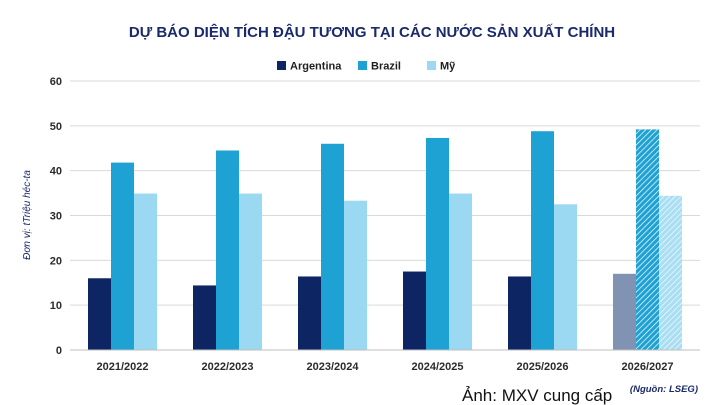  Describe the element at coordinates (309, 313) in the screenshot. I see `bar-argentina-2023-2024` at that location.